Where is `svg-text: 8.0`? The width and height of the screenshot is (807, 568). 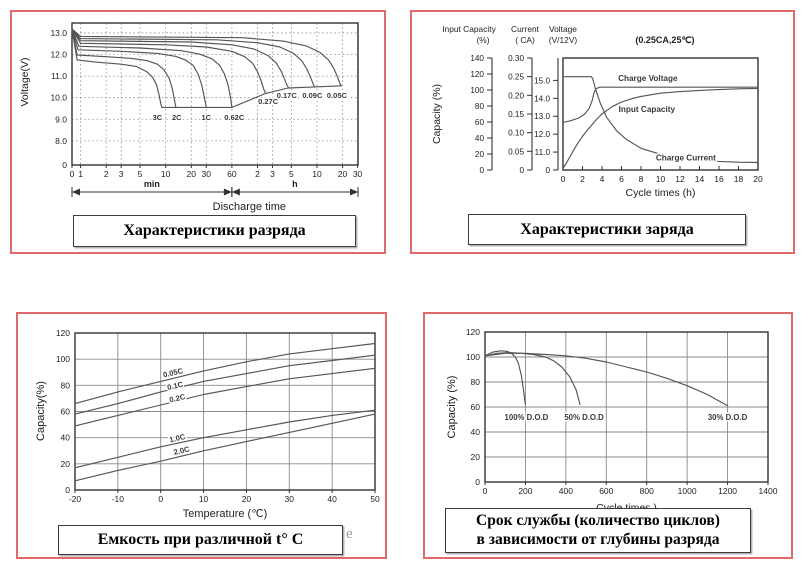
svg-text: 8.0 is located at coordinates (61, 141).